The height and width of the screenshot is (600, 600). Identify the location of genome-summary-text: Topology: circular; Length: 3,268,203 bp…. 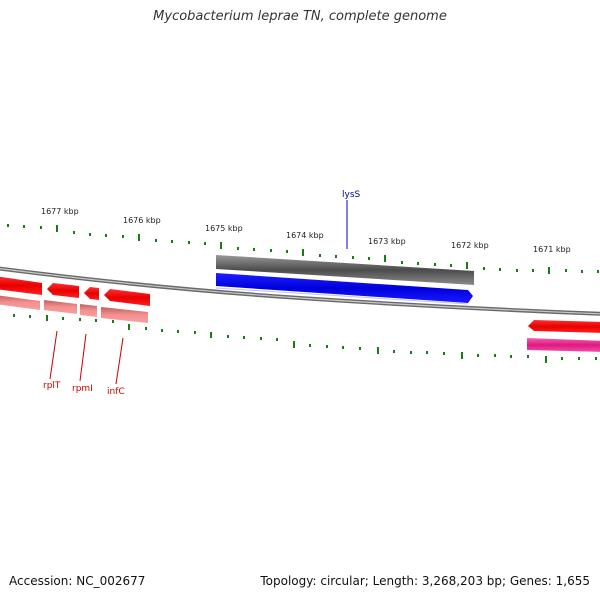
(425, 581).